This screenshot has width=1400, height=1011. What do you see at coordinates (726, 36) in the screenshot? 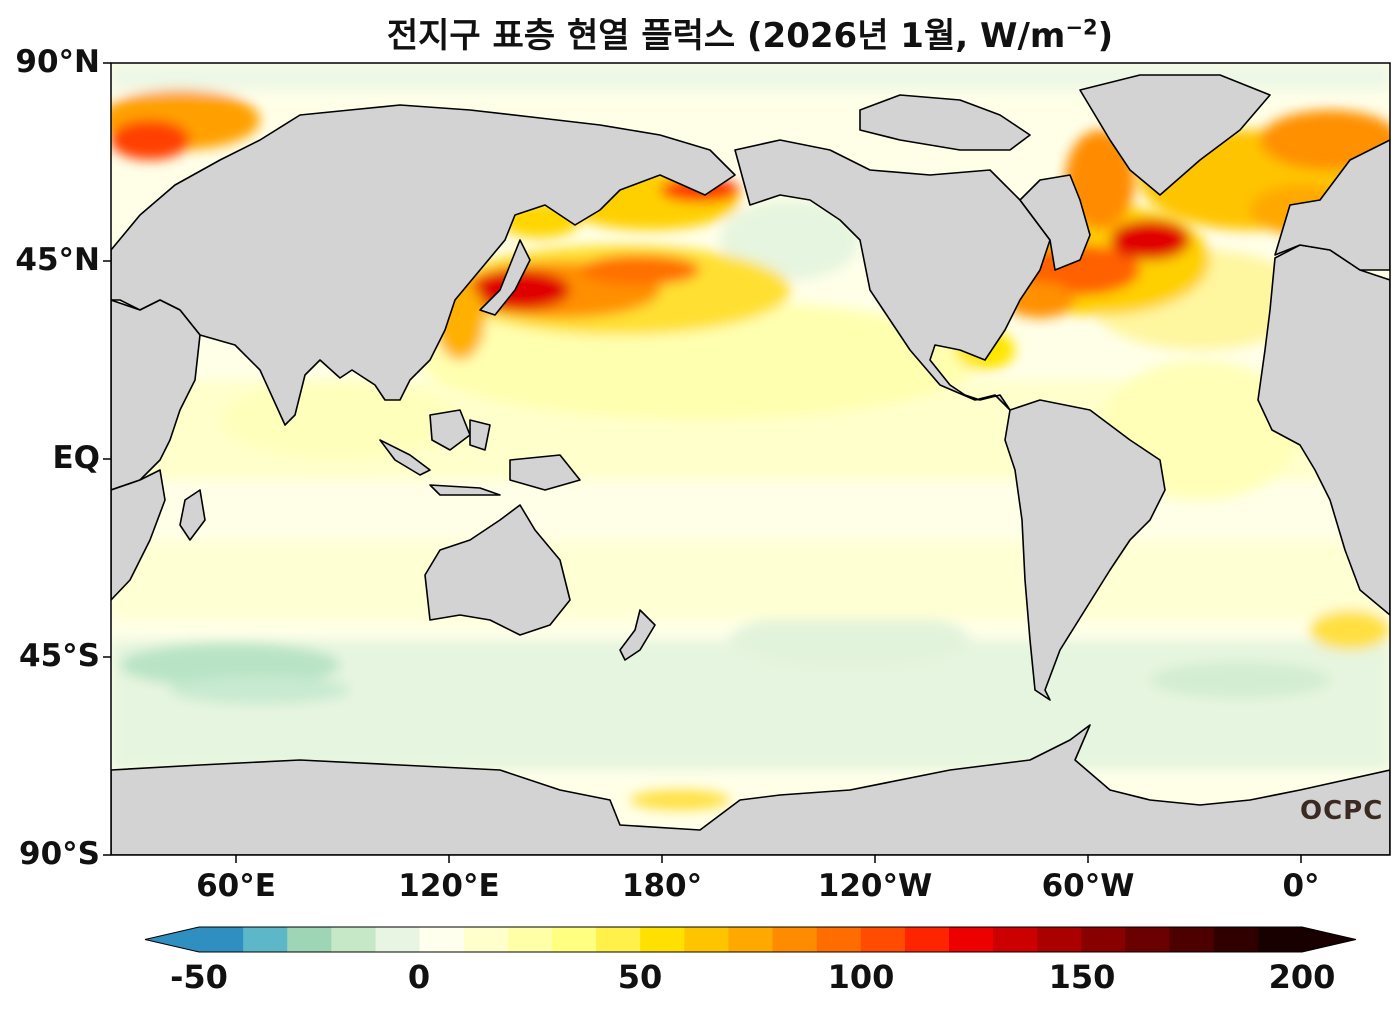
I see `title-text: 전지구 표층 현열 플럭스 (2026년 1월, W/m` at bounding box center [726, 36].